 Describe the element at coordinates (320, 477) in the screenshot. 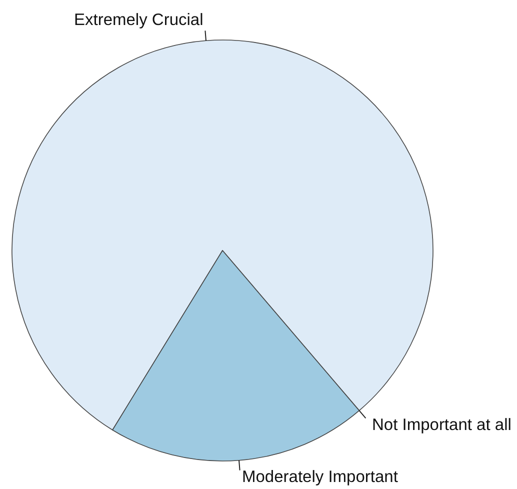

I see `slice-label: Moderately Important` at that location.